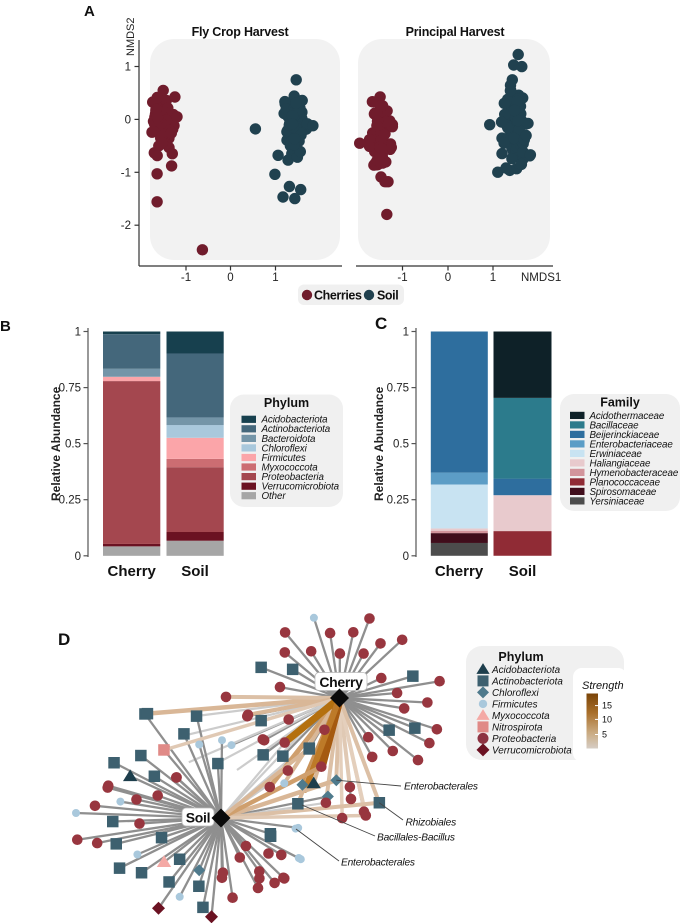 This screenshot has height=923, width=685. What do you see at coordinates (126, 226) in the screenshot?
I see `svg-text: -2` at bounding box center [126, 226].